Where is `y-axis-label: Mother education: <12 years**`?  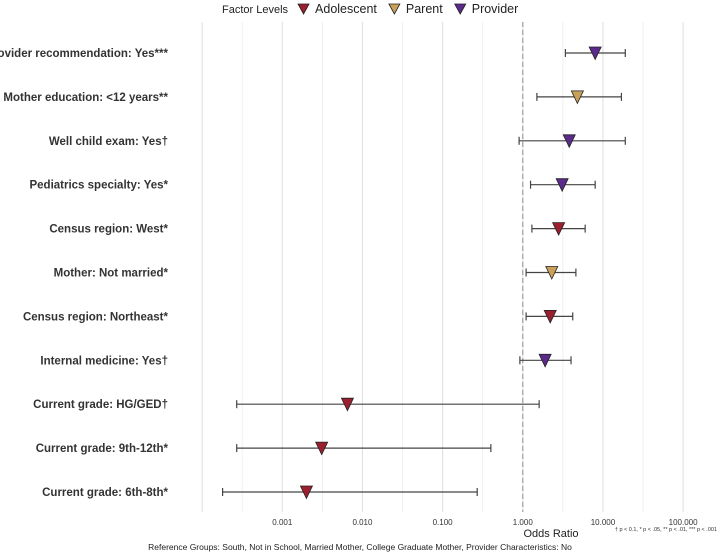
y-axis-label: Mother education: <12 years** is located at coordinates (85, 98).